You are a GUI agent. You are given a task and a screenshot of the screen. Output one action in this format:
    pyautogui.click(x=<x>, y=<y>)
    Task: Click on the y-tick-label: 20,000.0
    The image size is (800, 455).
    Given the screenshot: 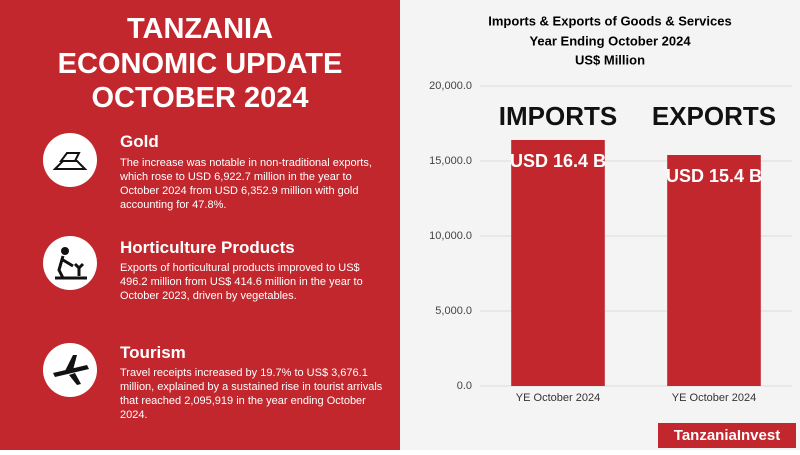 What is the action you would take?
    pyautogui.click(x=450, y=86)
    